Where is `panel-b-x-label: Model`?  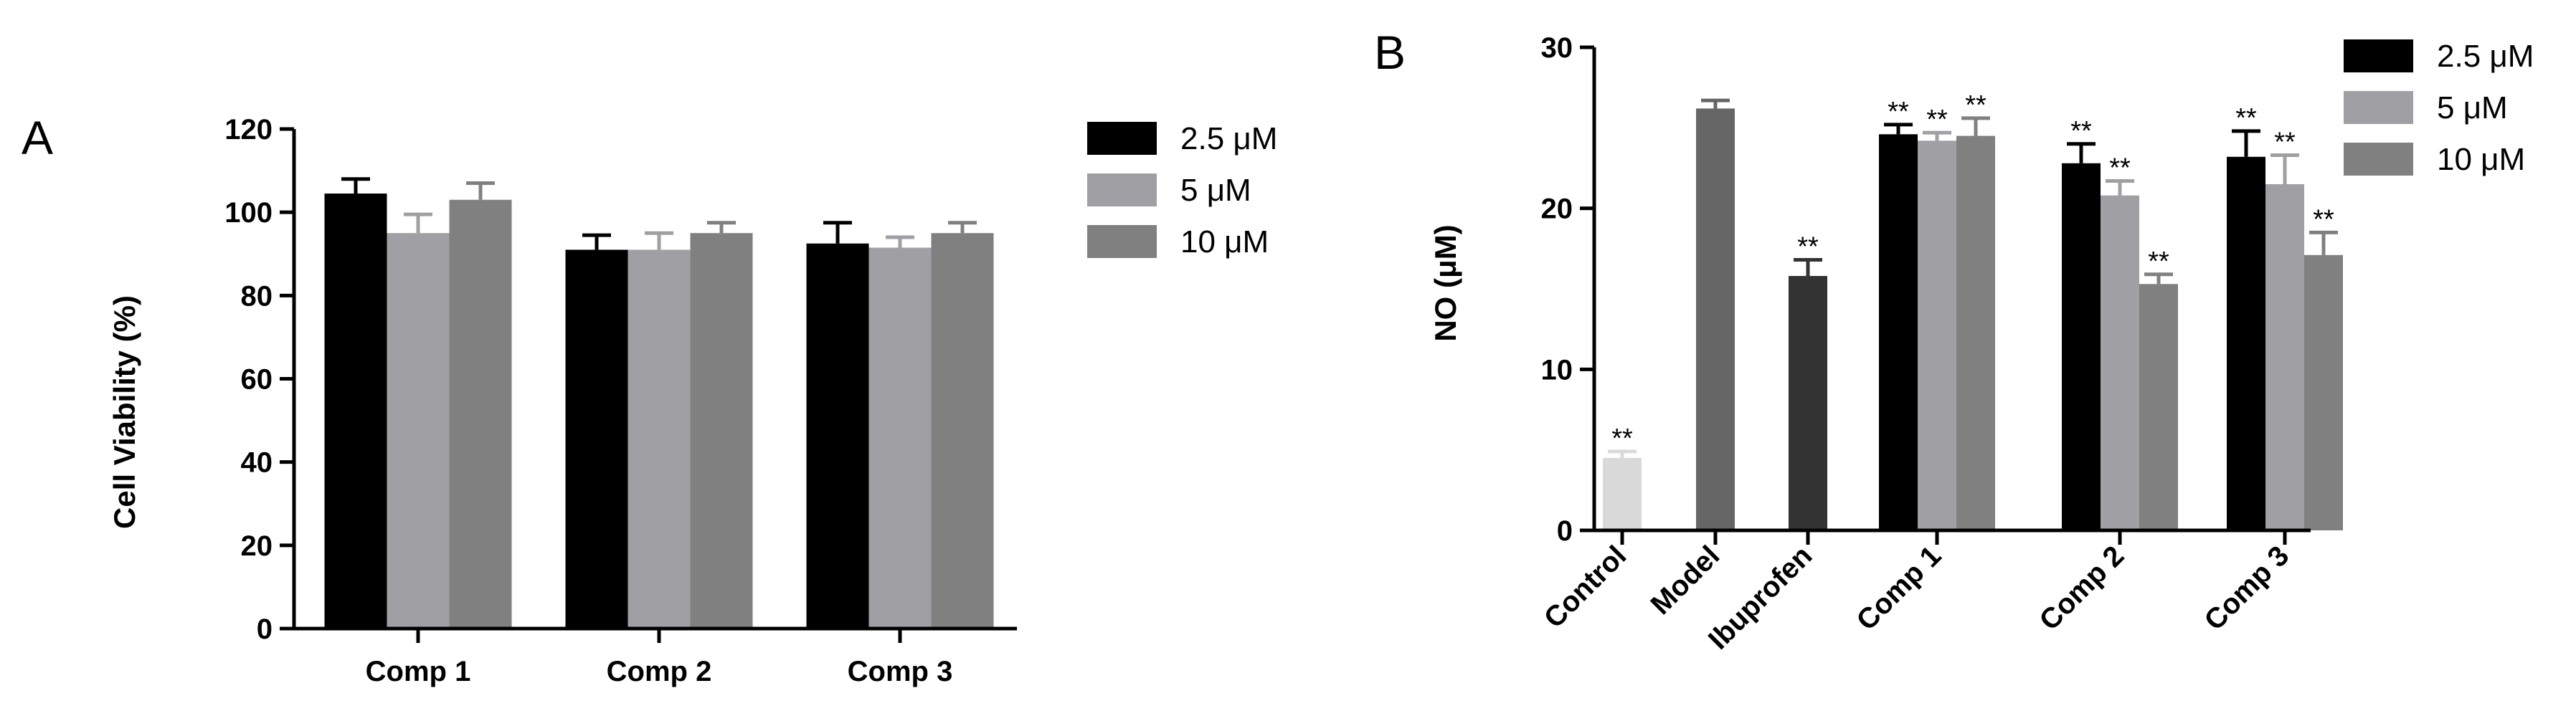 panel-b-x-label: Model is located at coordinates (1685, 580).